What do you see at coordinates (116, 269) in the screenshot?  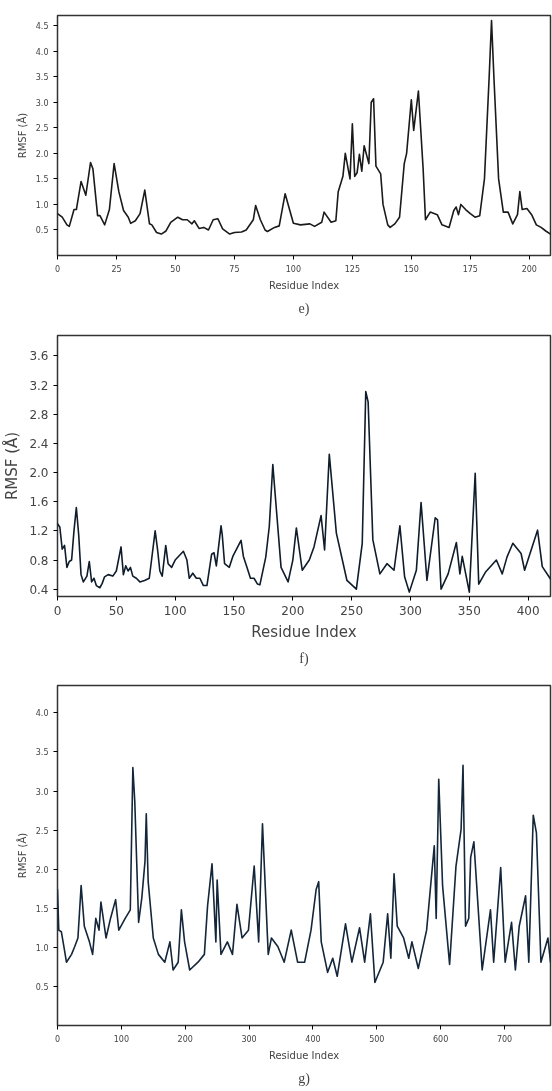 I see `x-tick-label: 25` at bounding box center [116, 269].